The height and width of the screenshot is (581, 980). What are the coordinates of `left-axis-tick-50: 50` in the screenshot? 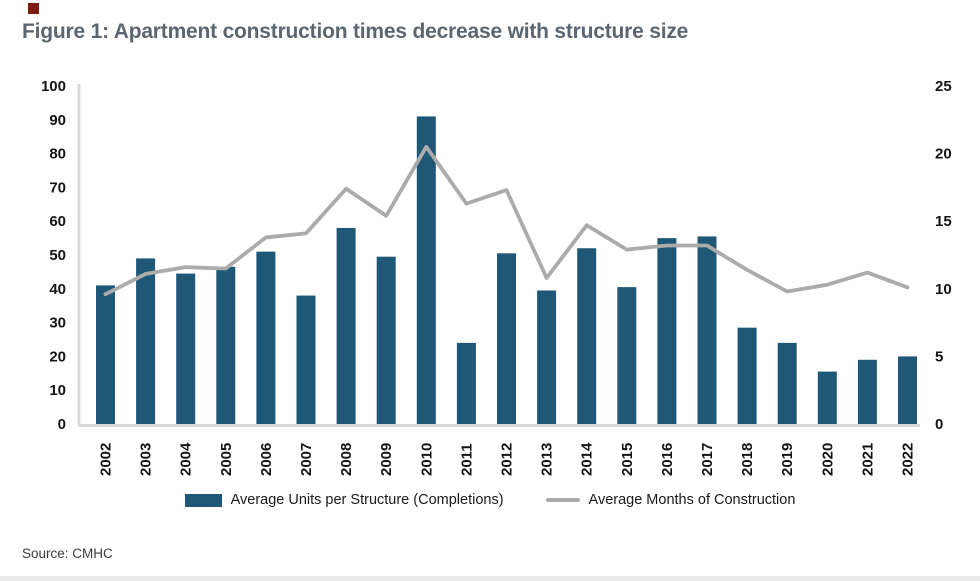 It's located at (57, 255).